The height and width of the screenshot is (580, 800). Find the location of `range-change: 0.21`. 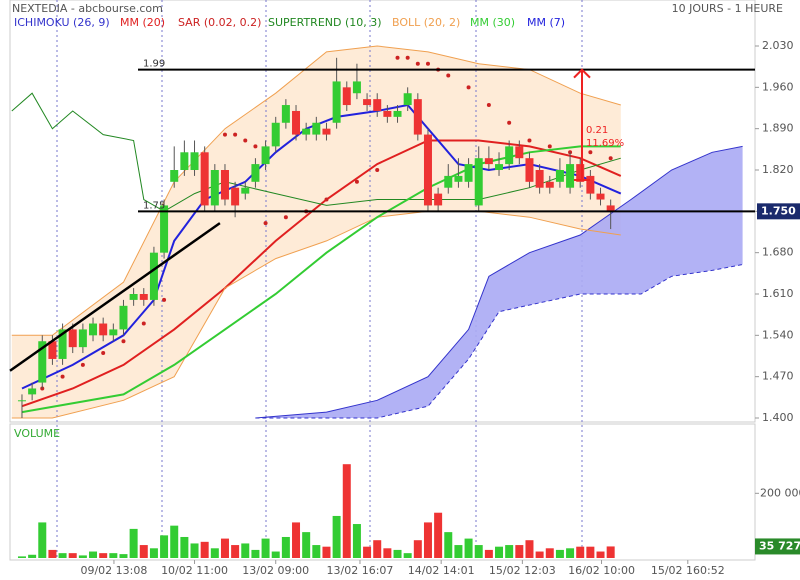

range-change: 0.21 is located at coordinates (597, 130).